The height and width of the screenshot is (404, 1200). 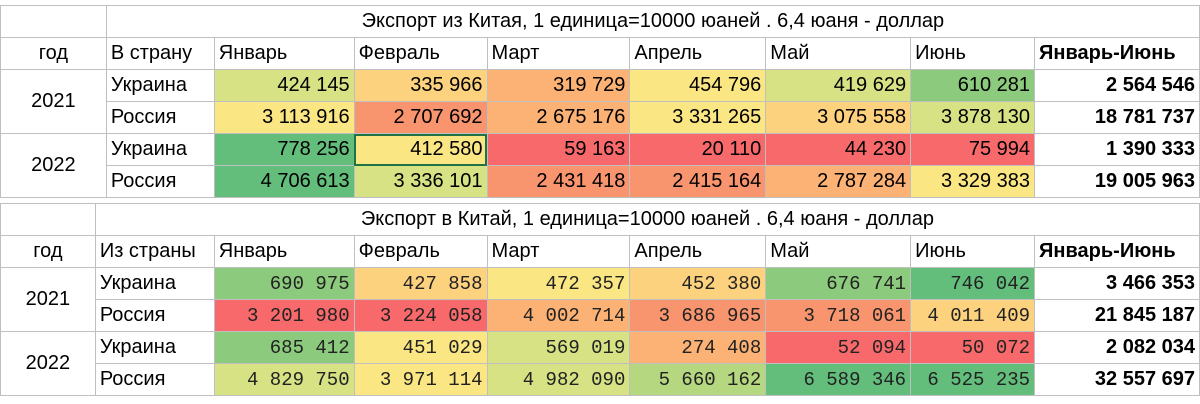 I want to click on value-cell: 20 110, so click(x=698, y=149).